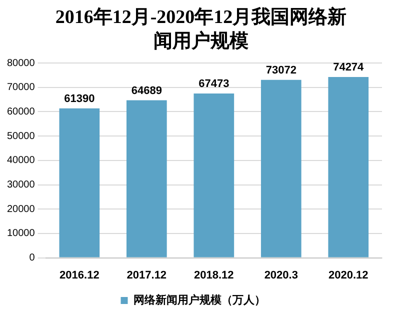 The height and width of the screenshot is (322, 402). What do you see at coordinates (348, 275) in the screenshot?
I see `x-tick-label: 2020.12` at bounding box center [348, 275].